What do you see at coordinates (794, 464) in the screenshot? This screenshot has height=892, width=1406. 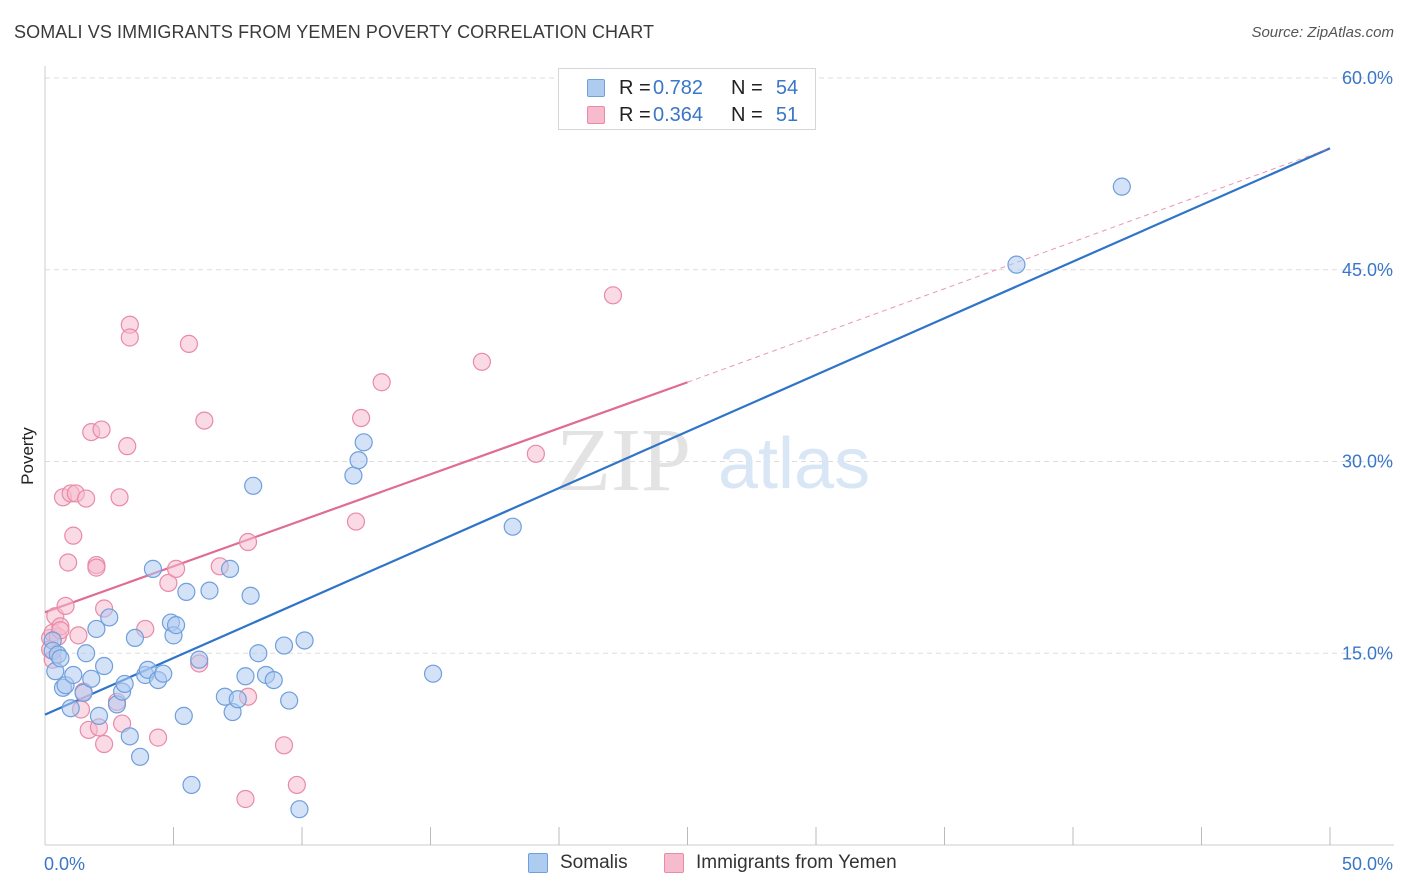 I see `watermark-atlas: atlas` at bounding box center [794, 464].